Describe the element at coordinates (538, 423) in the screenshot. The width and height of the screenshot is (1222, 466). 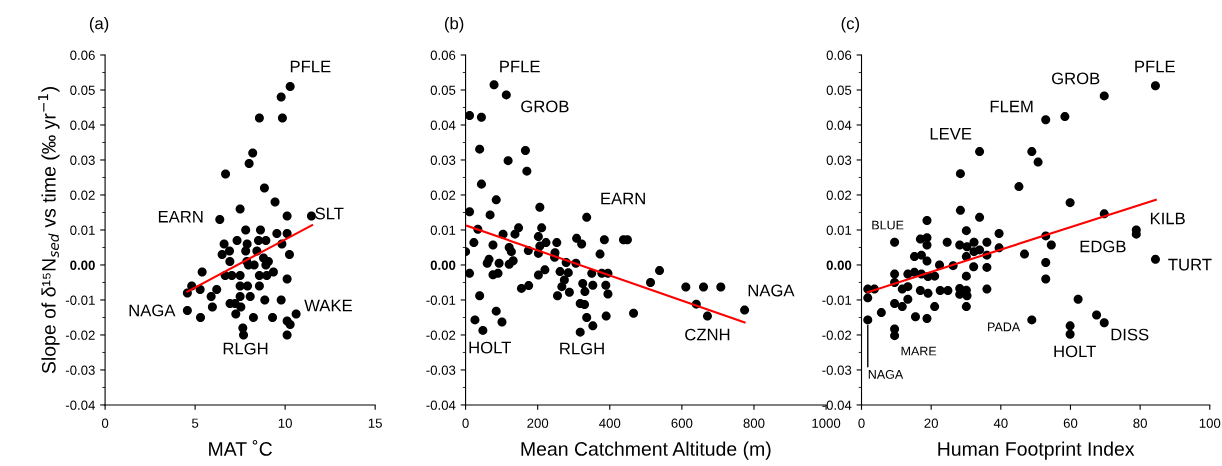
I see `x-tick-label: 200` at that location.